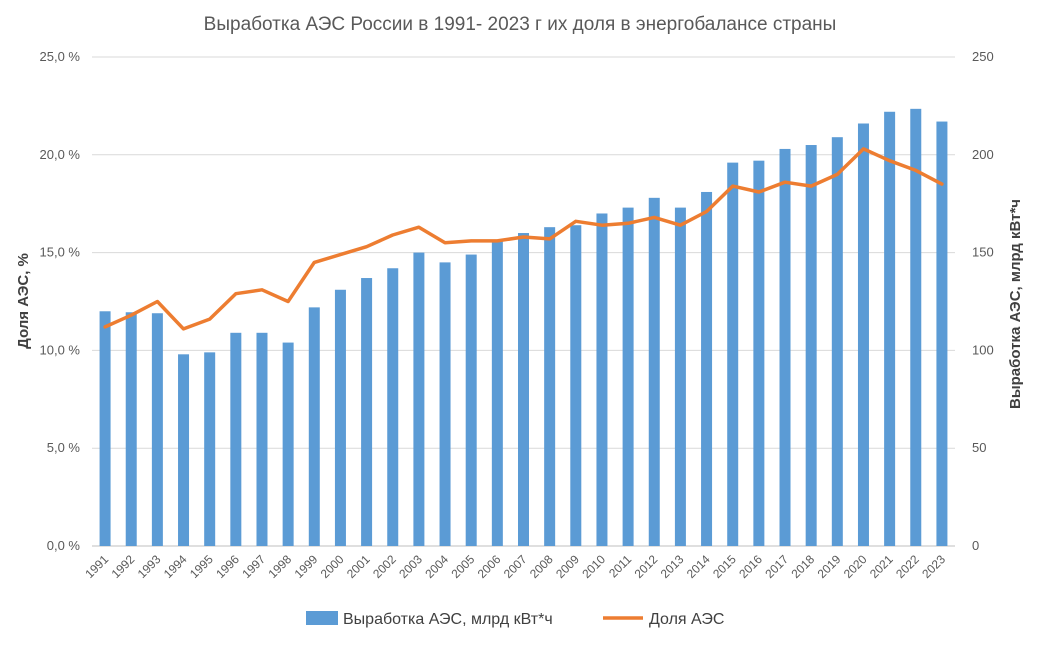 This screenshot has height=653, width=1041. I want to click on bar-2005, so click(471, 400).